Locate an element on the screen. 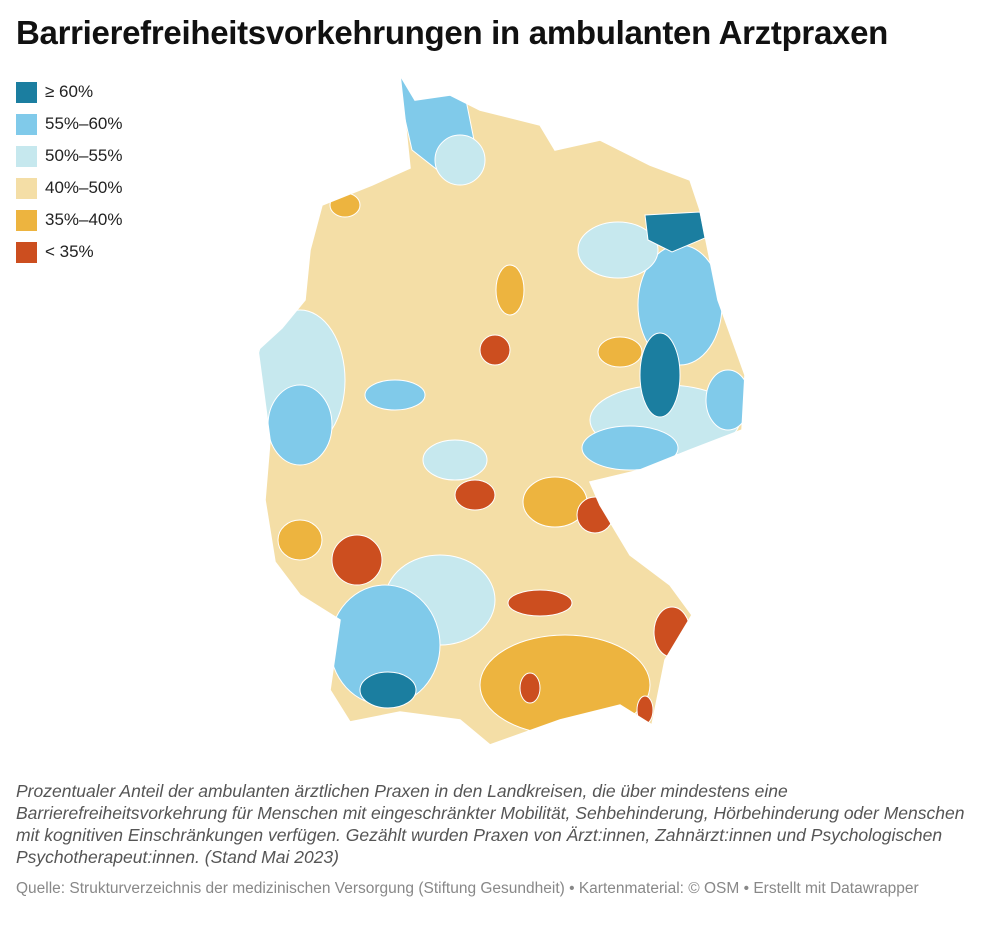 The image size is (1000, 937). legend-item: 55%–60% is located at coordinates (69, 124).